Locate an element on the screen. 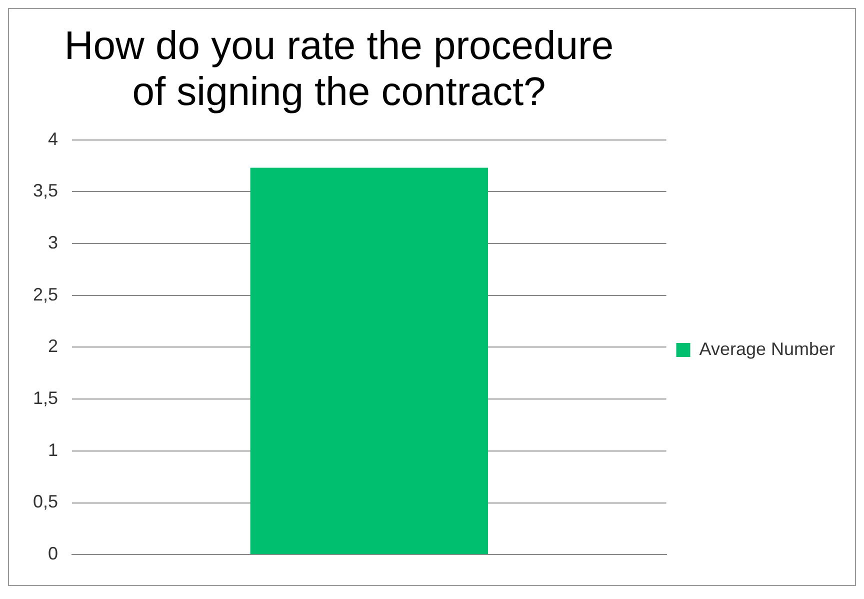 This screenshot has width=864, height=599. y-tick-label: 2,5 is located at coordinates (45, 294).